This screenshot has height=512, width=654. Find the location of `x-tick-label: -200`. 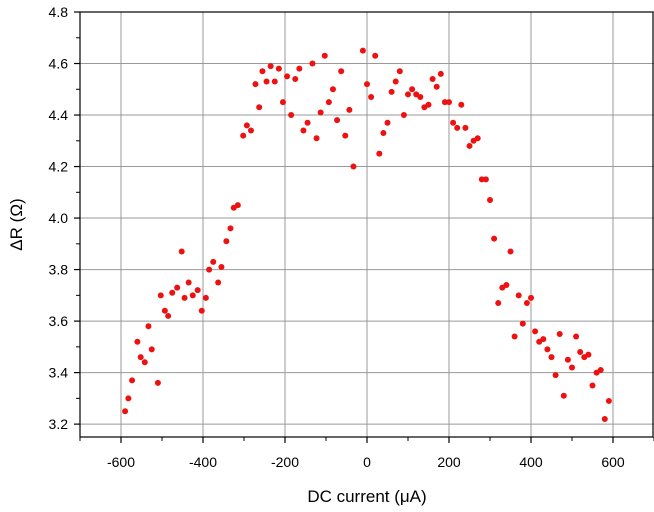

x-tick-label: -200 is located at coordinates (285, 462).